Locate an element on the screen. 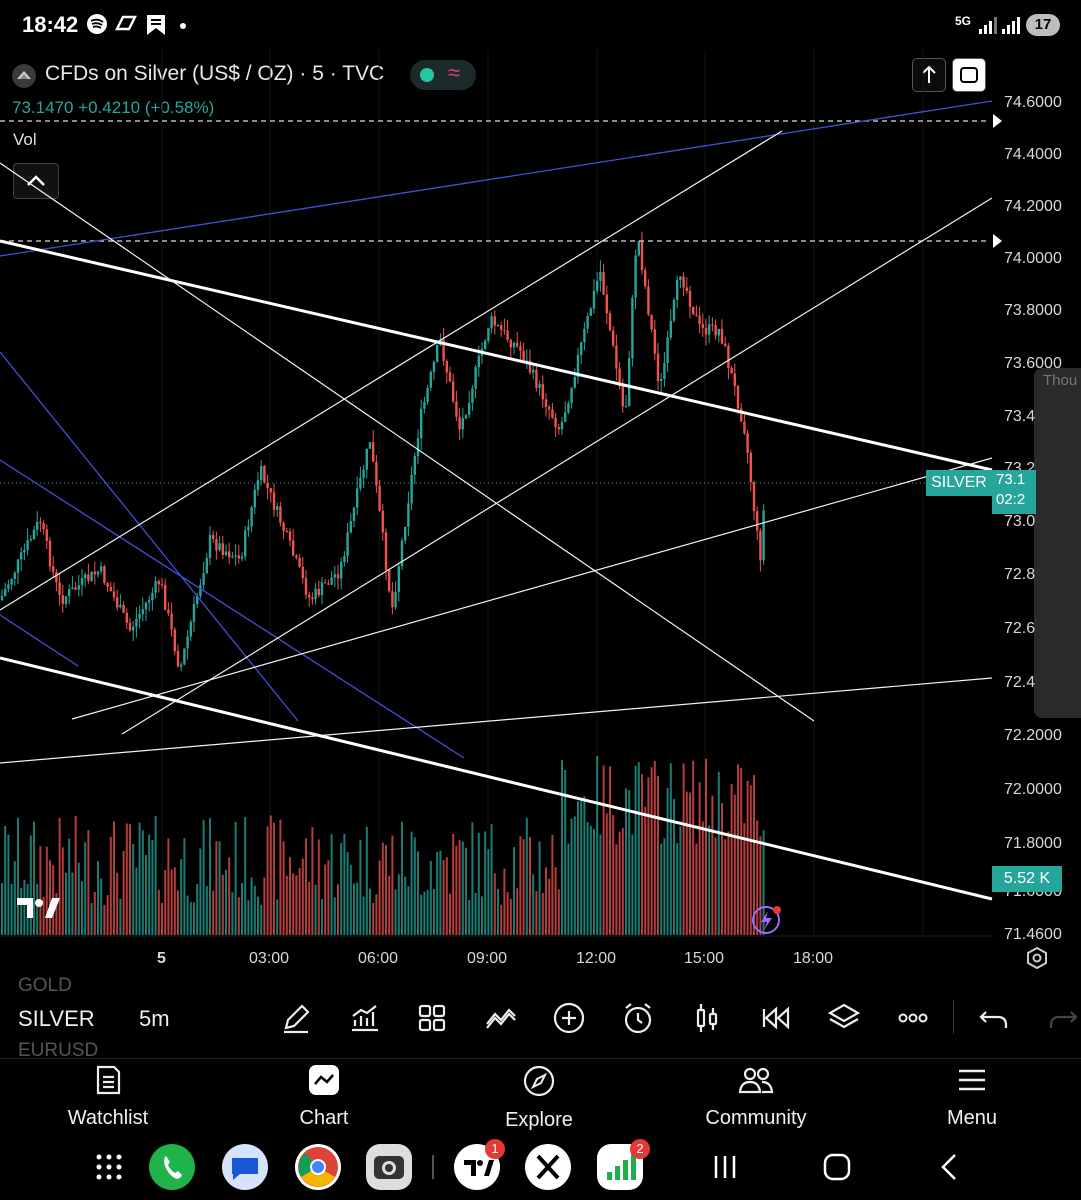 The height and width of the screenshot is (1200, 1081). price-axis-label: 72.8 is located at coordinates (1020, 574).